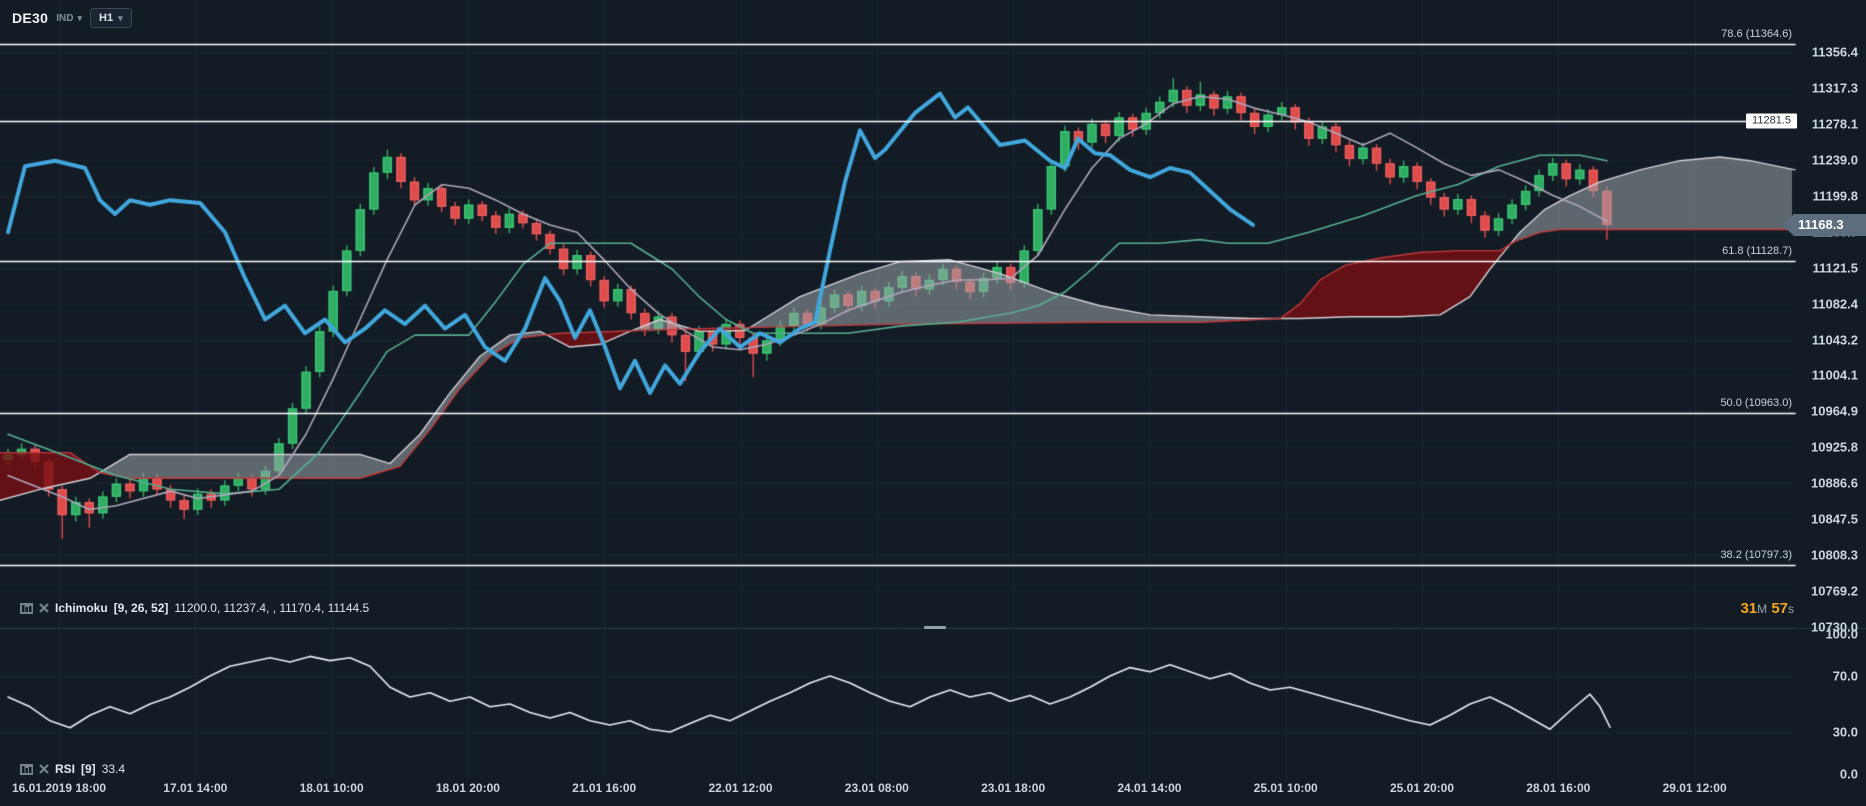 The width and height of the screenshot is (1866, 806). I want to click on price-axis-tick: 10808.3, so click(1834, 555).